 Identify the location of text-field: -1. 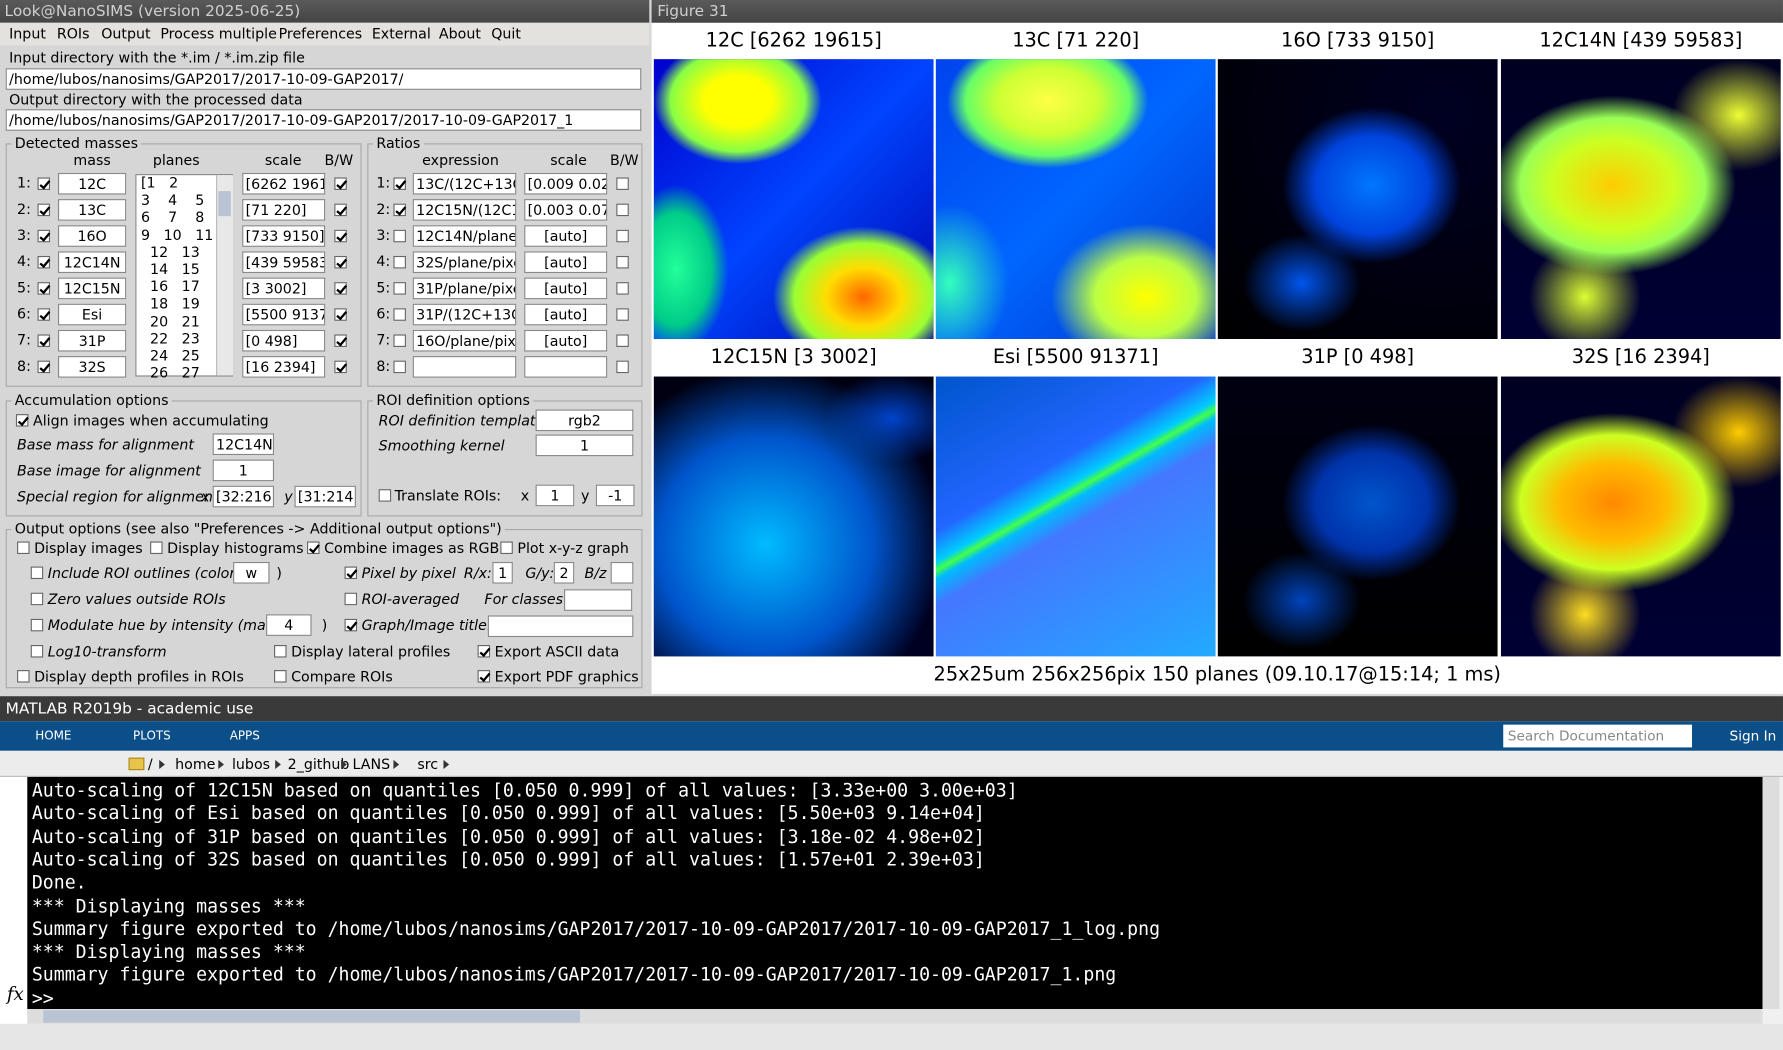
(615, 495).